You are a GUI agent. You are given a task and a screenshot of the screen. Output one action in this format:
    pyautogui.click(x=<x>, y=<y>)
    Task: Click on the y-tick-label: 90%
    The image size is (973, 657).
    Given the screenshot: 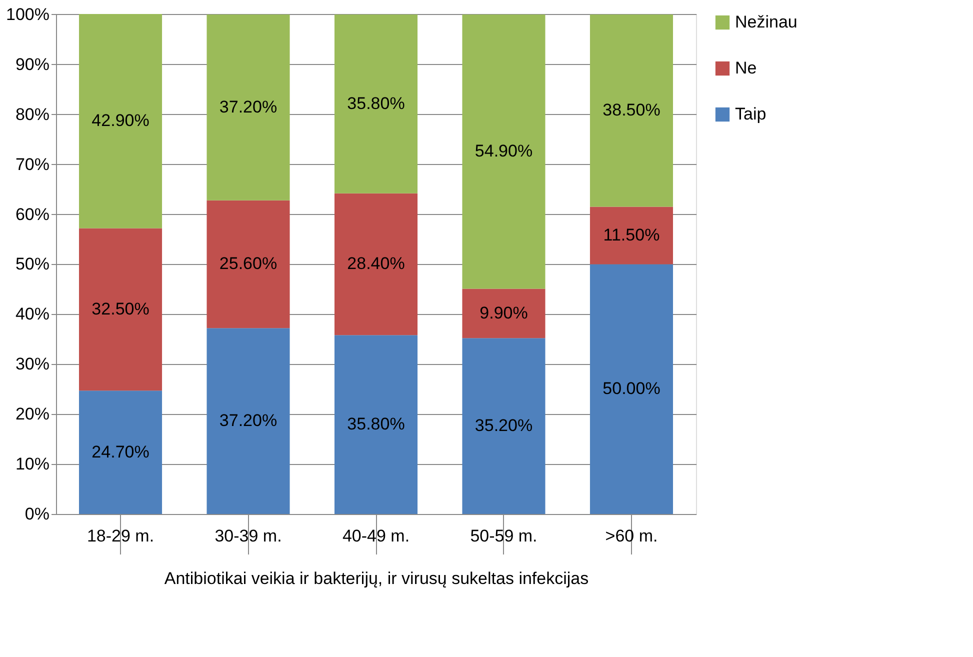 What is the action you would take?
    pyautogui.click(x=32, y=64)
    